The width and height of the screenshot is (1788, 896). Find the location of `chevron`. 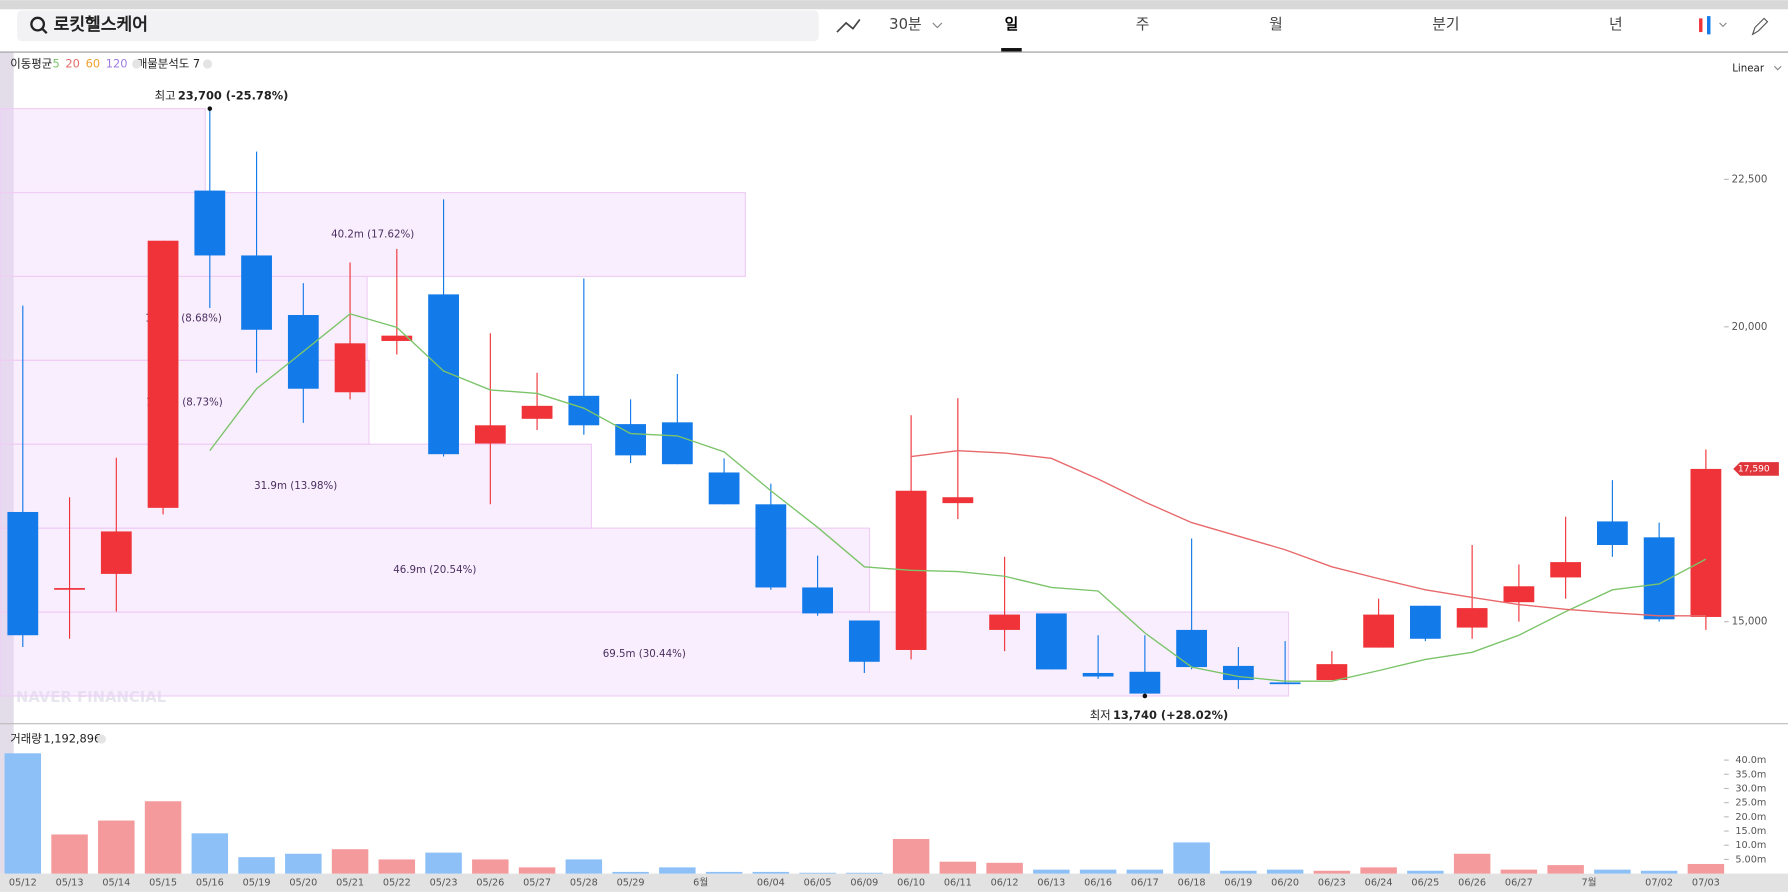

chevron is located at coordinates (1777, 68).